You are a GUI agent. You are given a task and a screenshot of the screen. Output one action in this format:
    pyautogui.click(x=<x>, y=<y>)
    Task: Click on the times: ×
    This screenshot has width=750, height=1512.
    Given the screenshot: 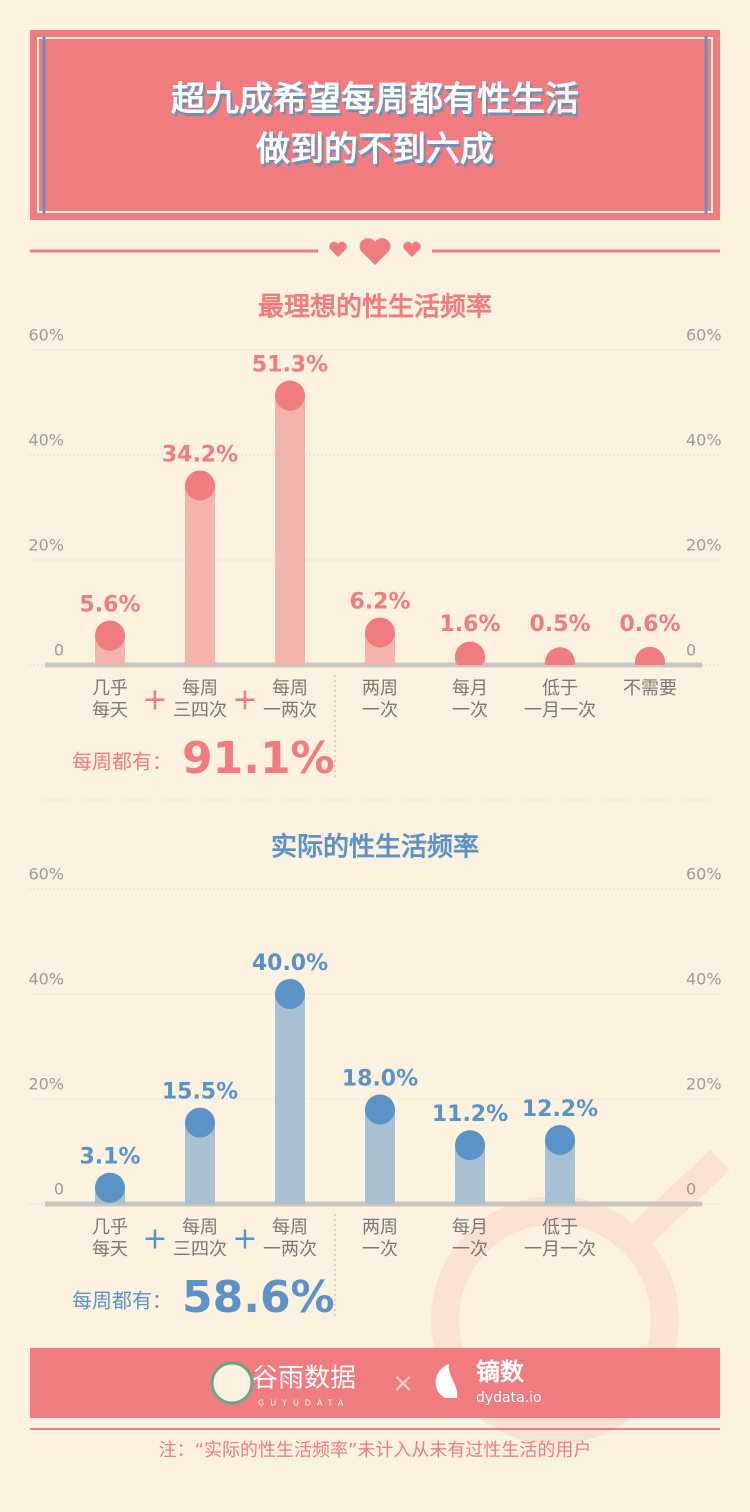 What is the action you would take?
    pyautogui.click(x=403, y=1384)
    